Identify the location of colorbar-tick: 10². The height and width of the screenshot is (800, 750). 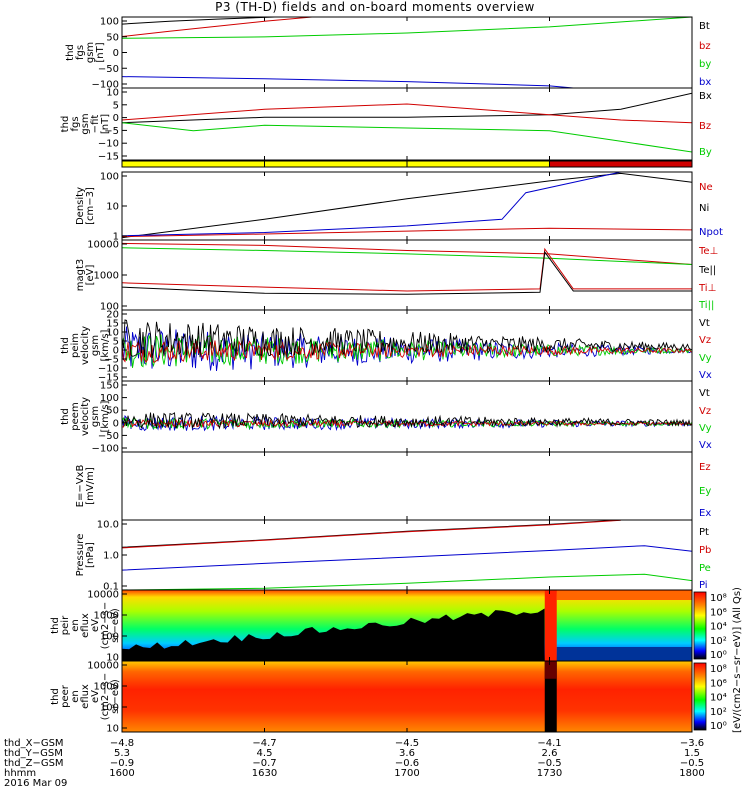
(718, 641).